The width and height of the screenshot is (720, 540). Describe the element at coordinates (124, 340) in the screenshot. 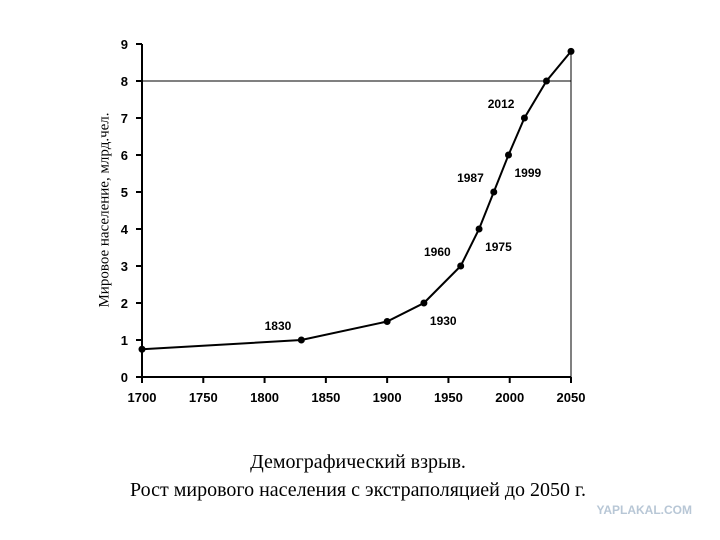

I see `y-tick-label: 1` at that location.